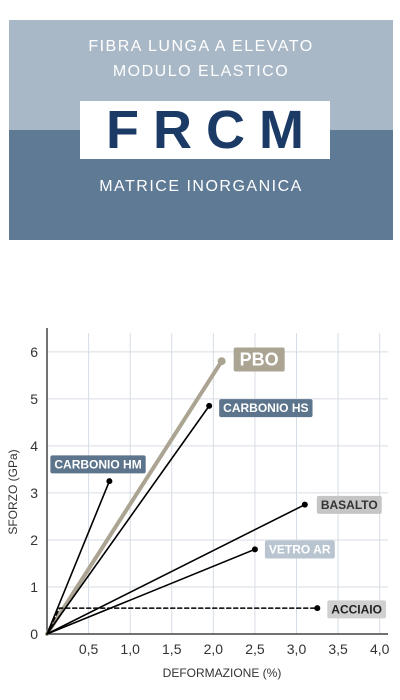 Image resolution: width=400 pixels, height=700 pixels. What do you see at coordinates (34, 352) in the screenshot?
I see `y-tick-label: 6` at bounding box center [34, 352].